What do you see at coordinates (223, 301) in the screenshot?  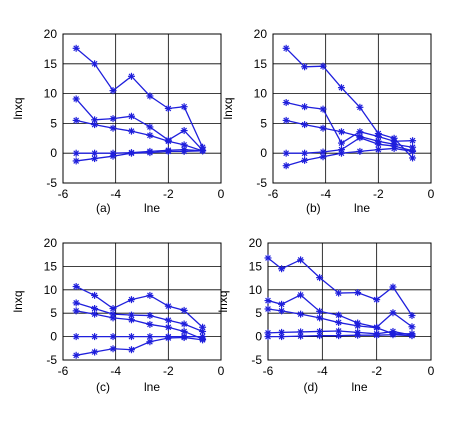 I see `y-axis-label: lnxq` at bounding box center [223, 301].